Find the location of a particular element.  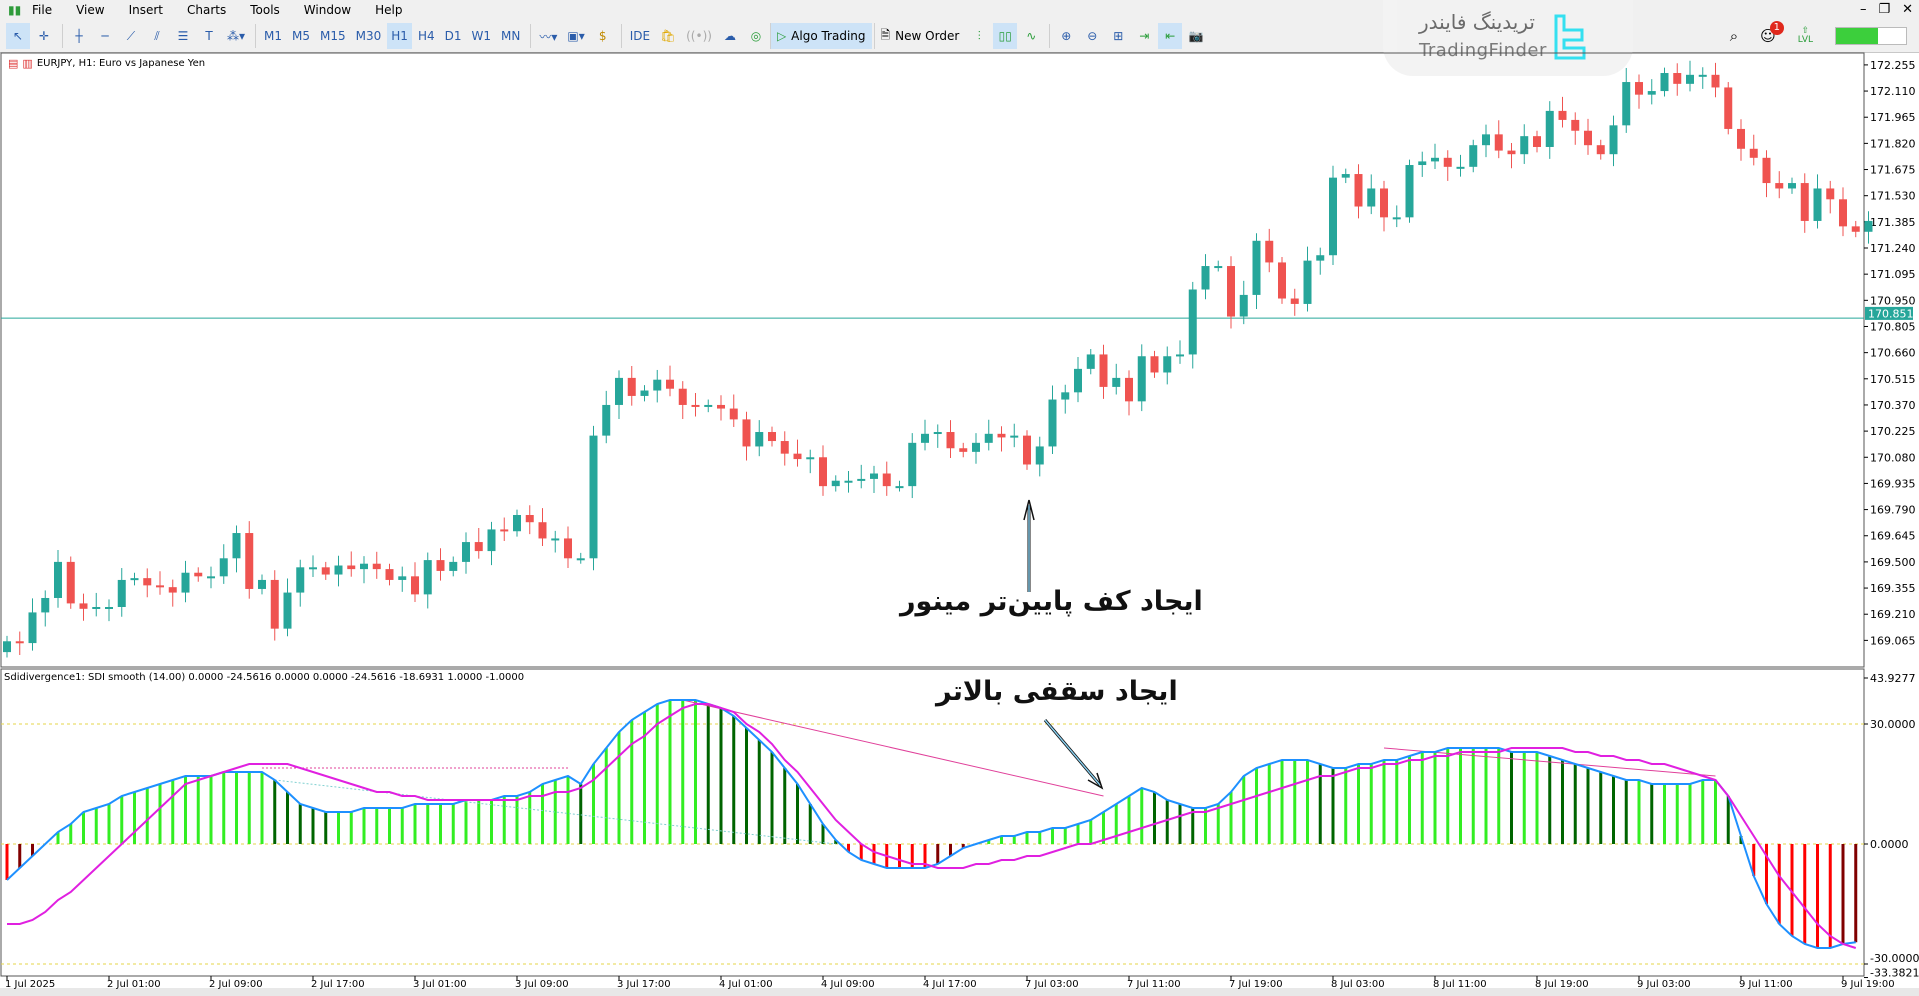

chart-templates-icon: ▣▾ is located at coordinates (576, 36).